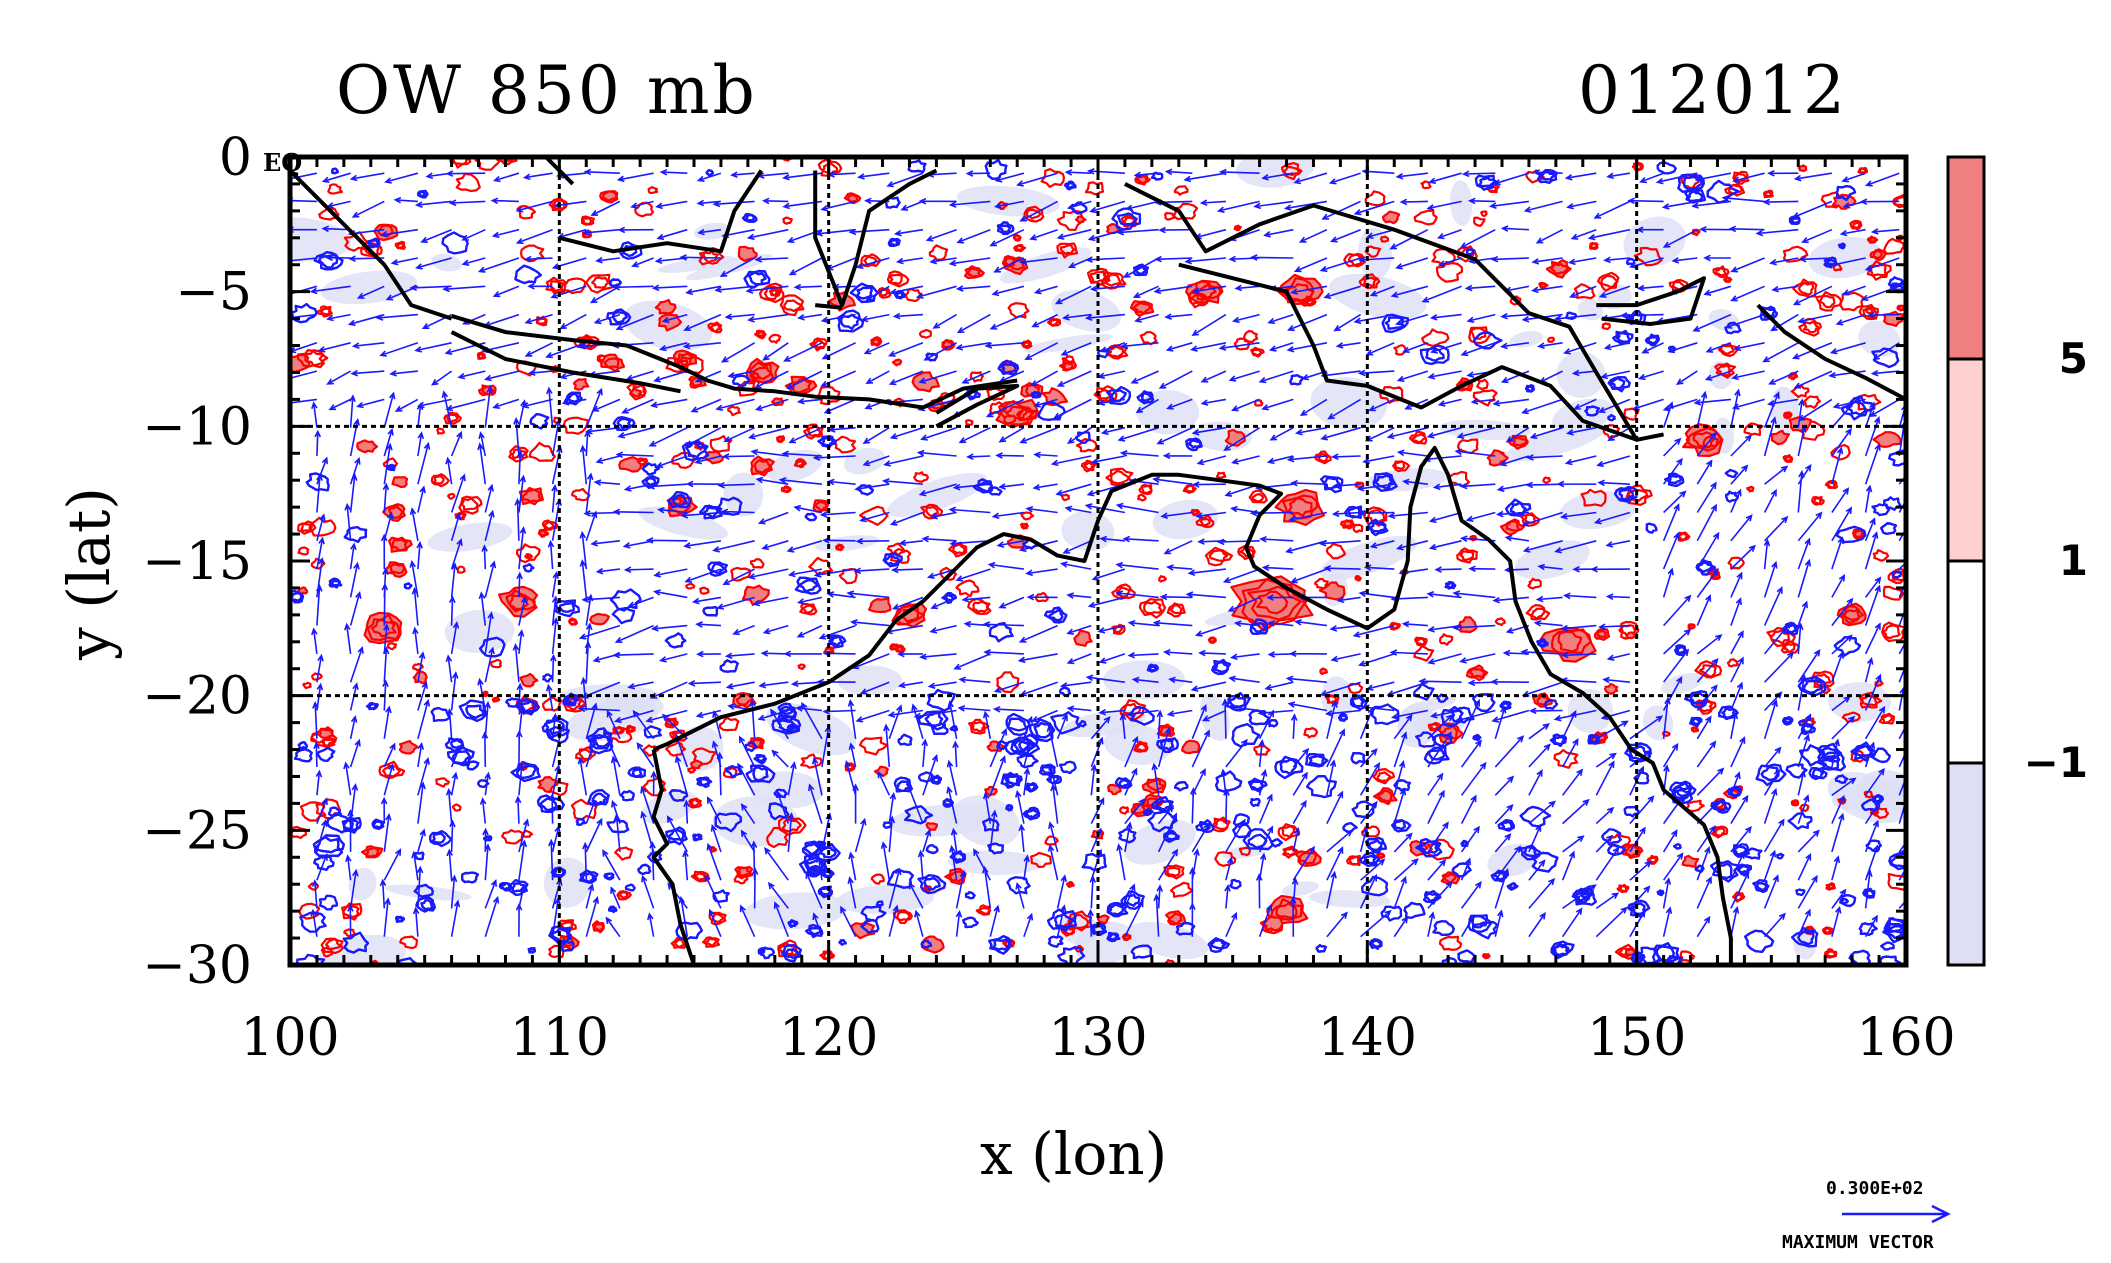 The image size is (2111, 1263). Describe the element at coordinates (660, 211) in the screenshot. I see `coastline` at that location.